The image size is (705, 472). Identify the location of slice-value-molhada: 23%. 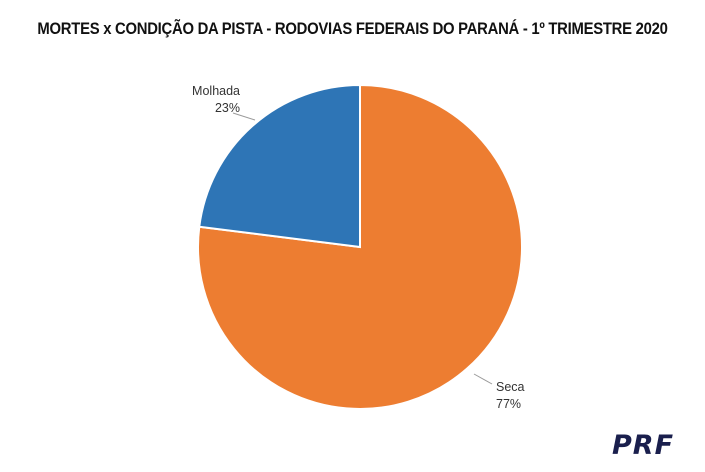
(227, 108).